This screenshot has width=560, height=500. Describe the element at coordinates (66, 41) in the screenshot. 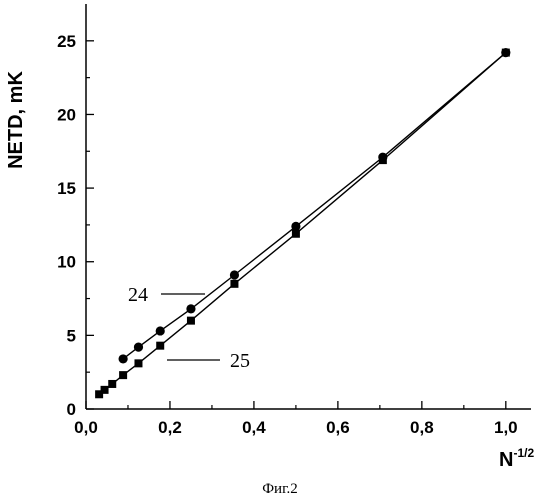

I see `y-tick-label: 25` at that location.